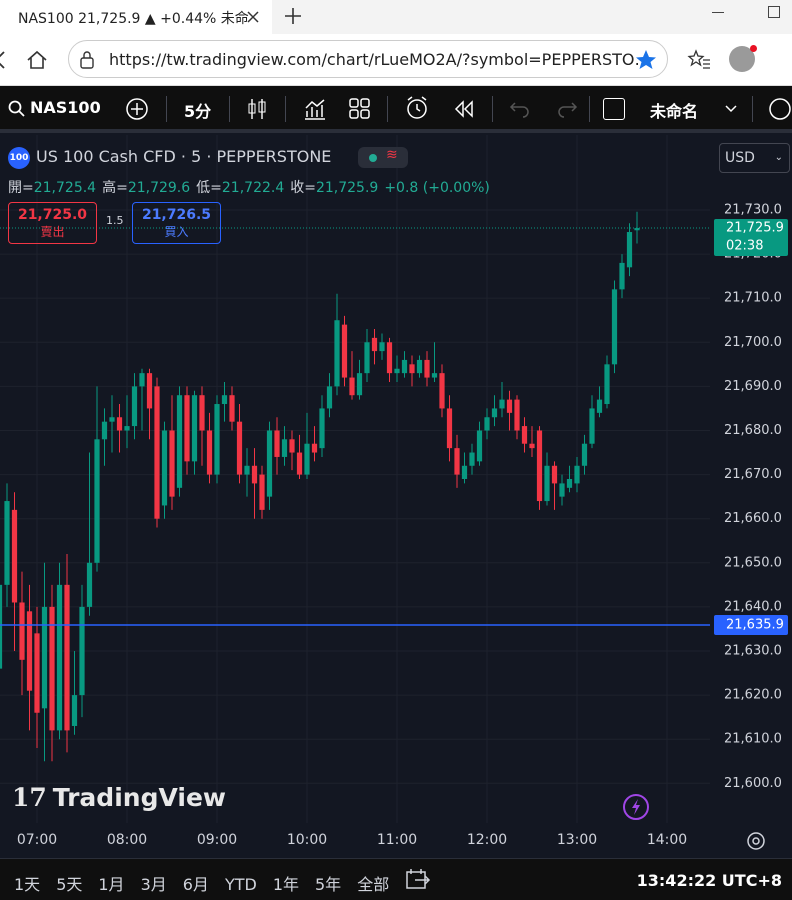 The image size is (792, 900). What do you see at coordinates (240, 884) in the screenshot?
I see `range-button: YTD` at bounding box center [240, 884].